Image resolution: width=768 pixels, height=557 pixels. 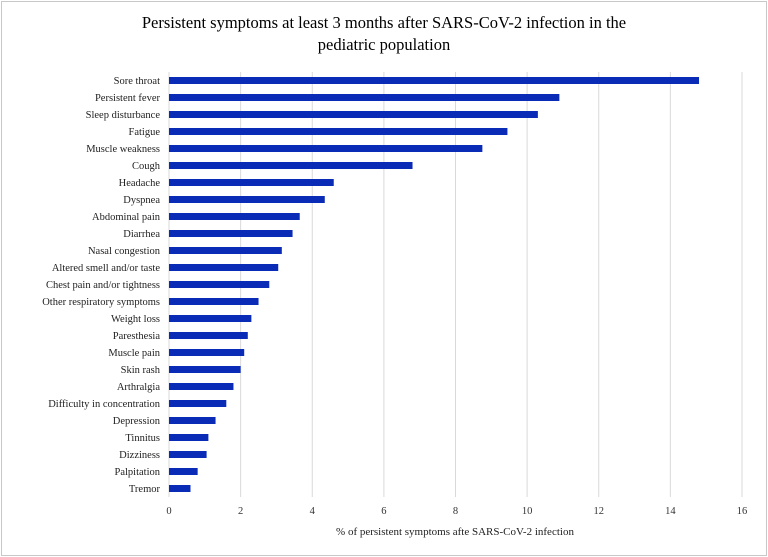 I want to click on category-label: Fatigue, so click(x=145, y=132).